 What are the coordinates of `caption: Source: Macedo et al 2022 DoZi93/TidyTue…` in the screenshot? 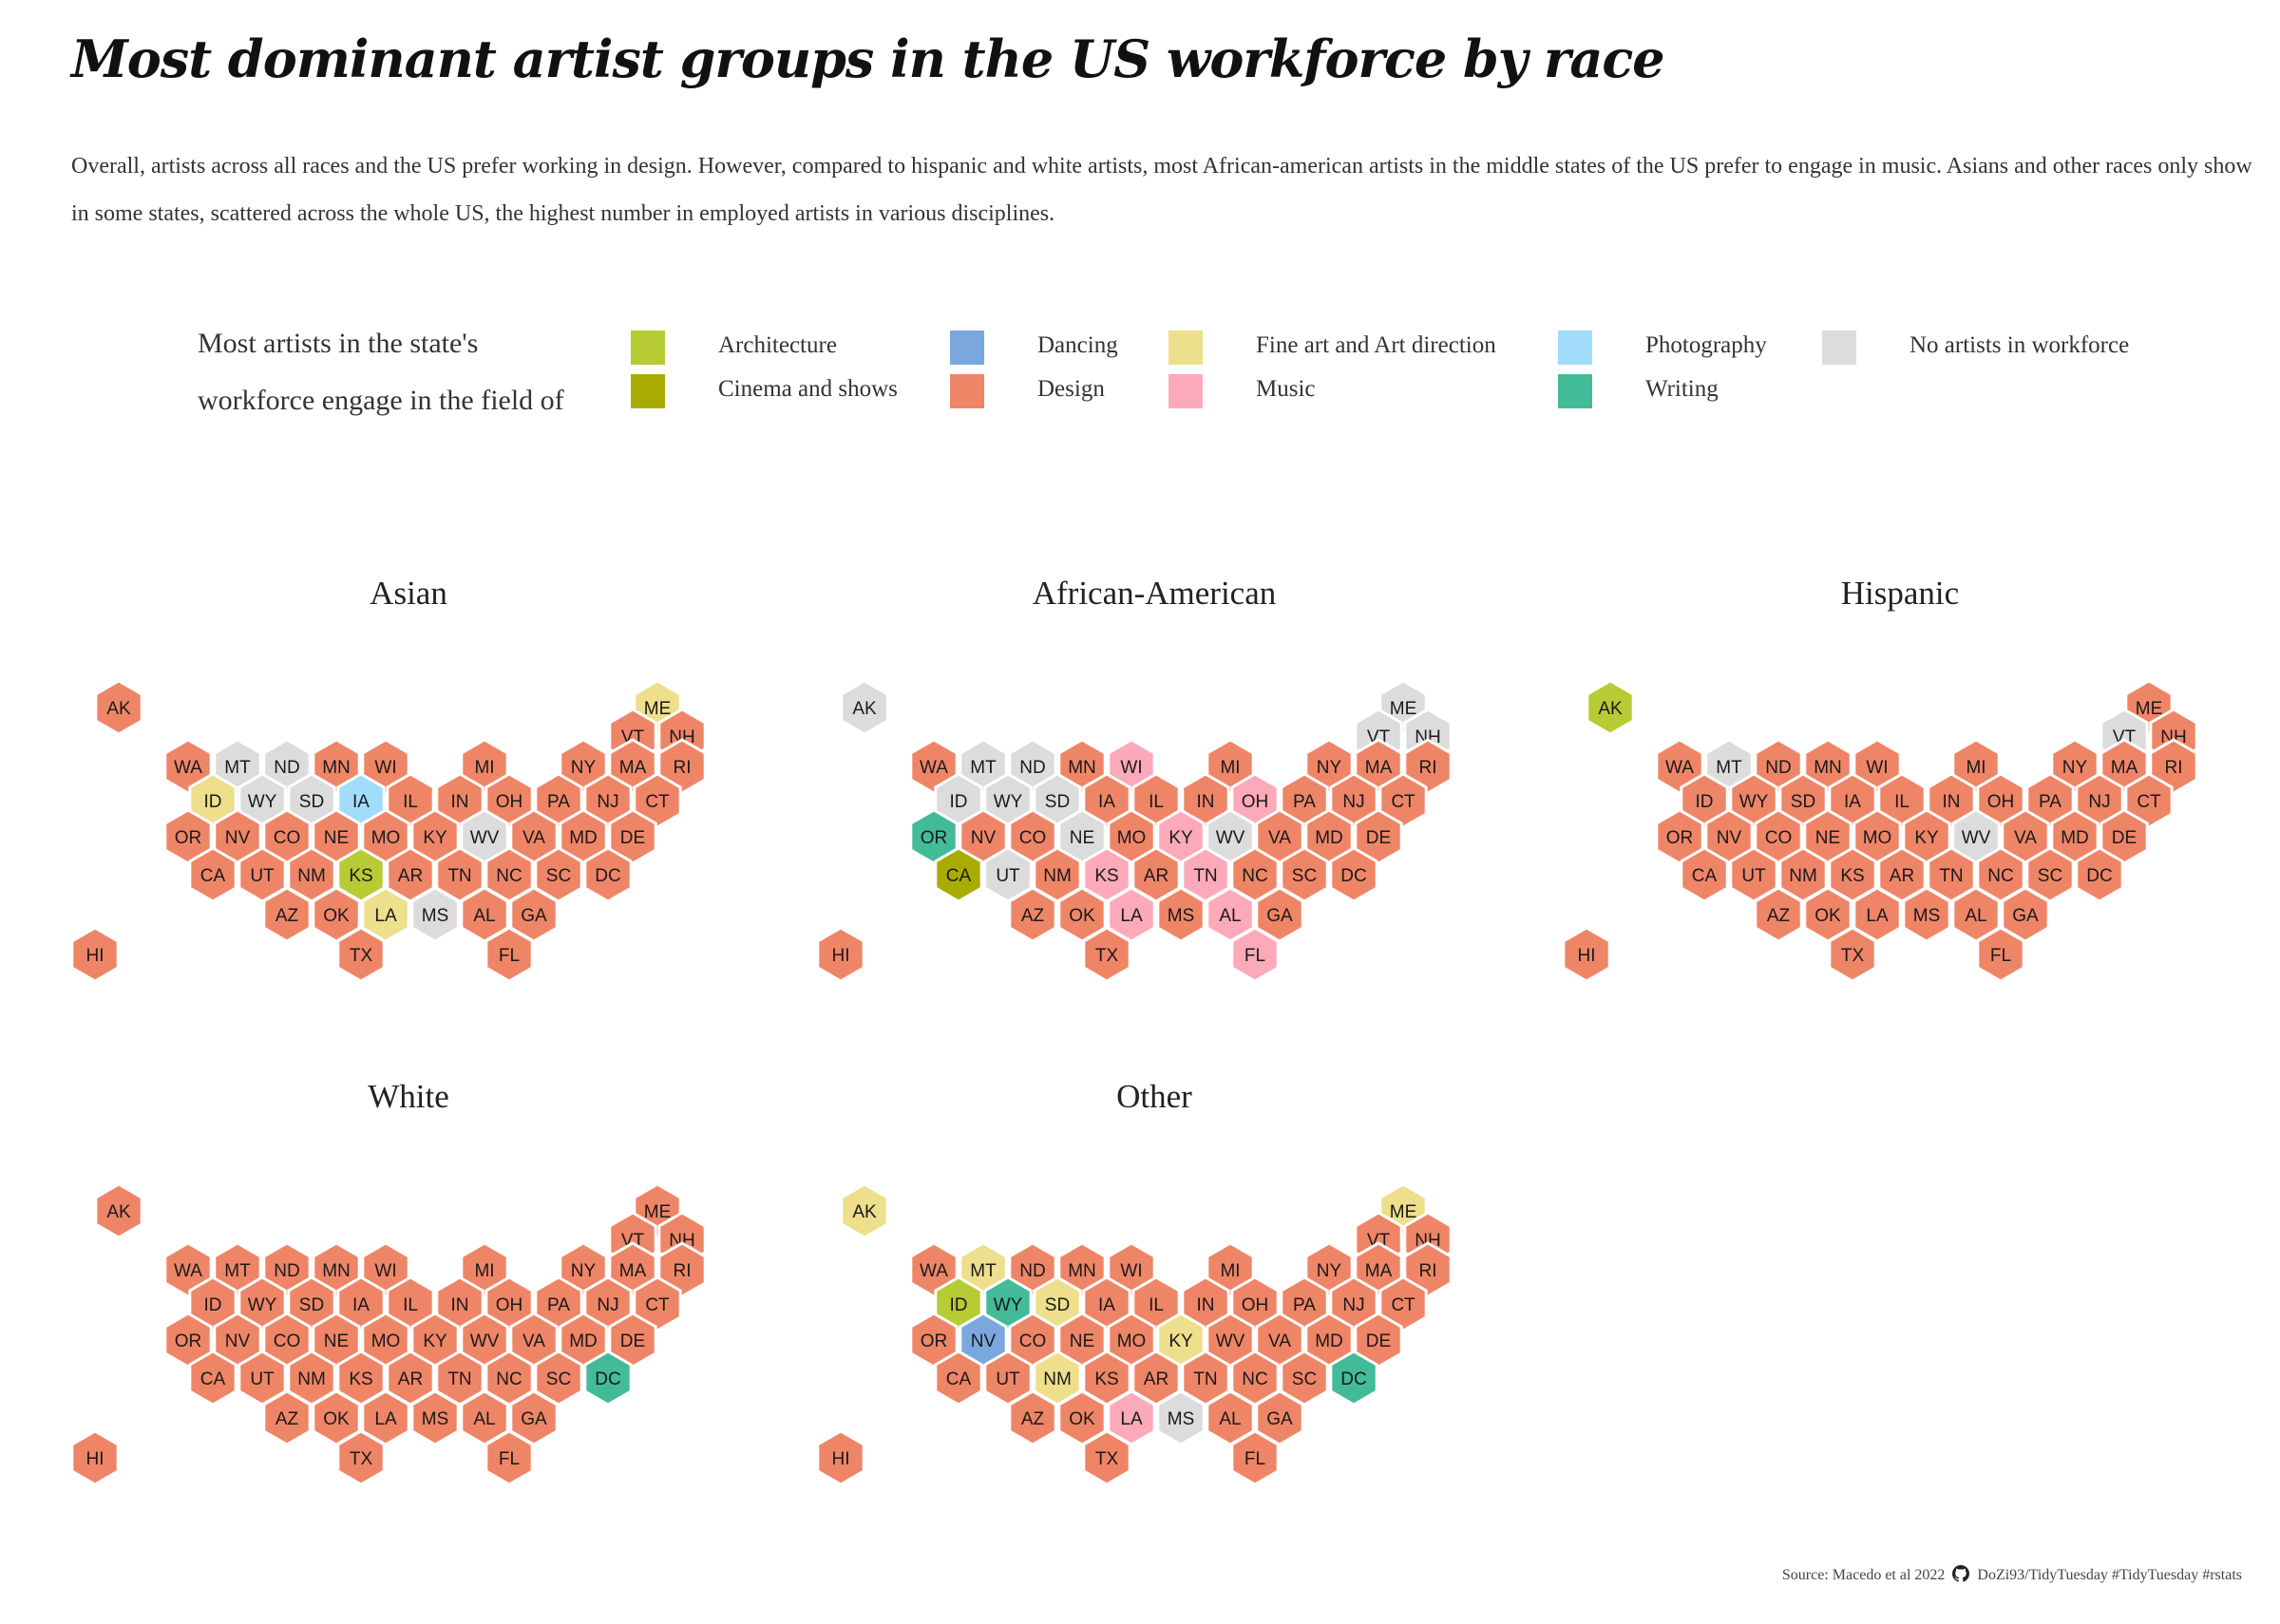 It's located at (2012, 1574).